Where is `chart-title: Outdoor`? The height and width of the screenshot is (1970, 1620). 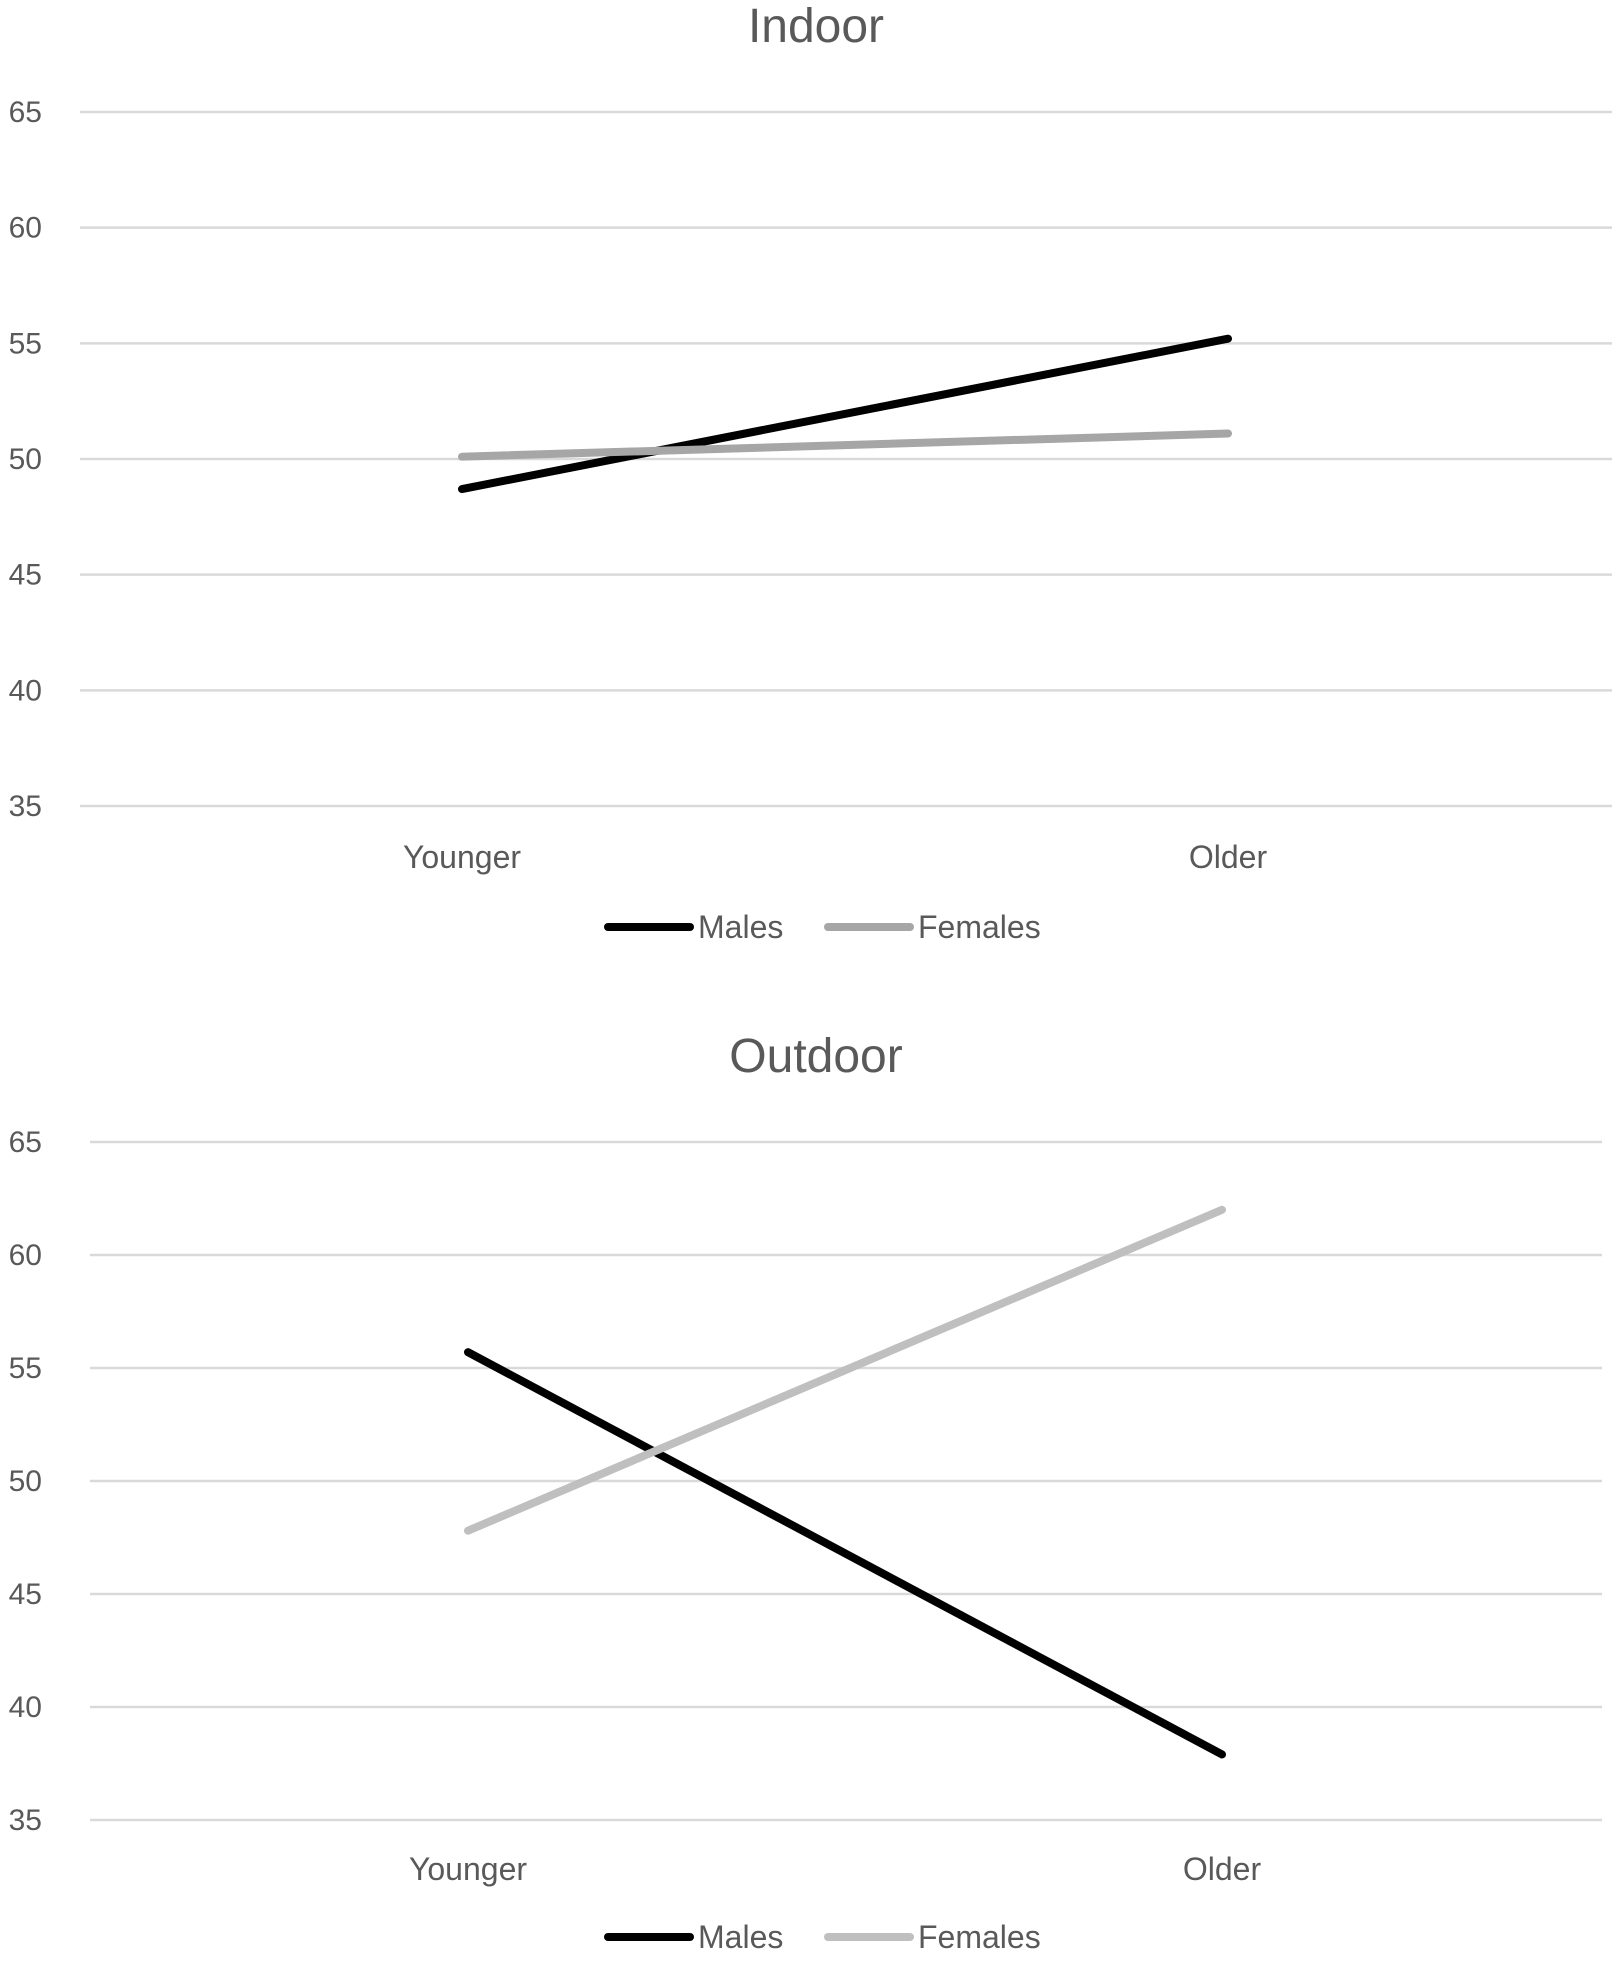
chart-title: Outdoor is located at coordinates (815, 1056).